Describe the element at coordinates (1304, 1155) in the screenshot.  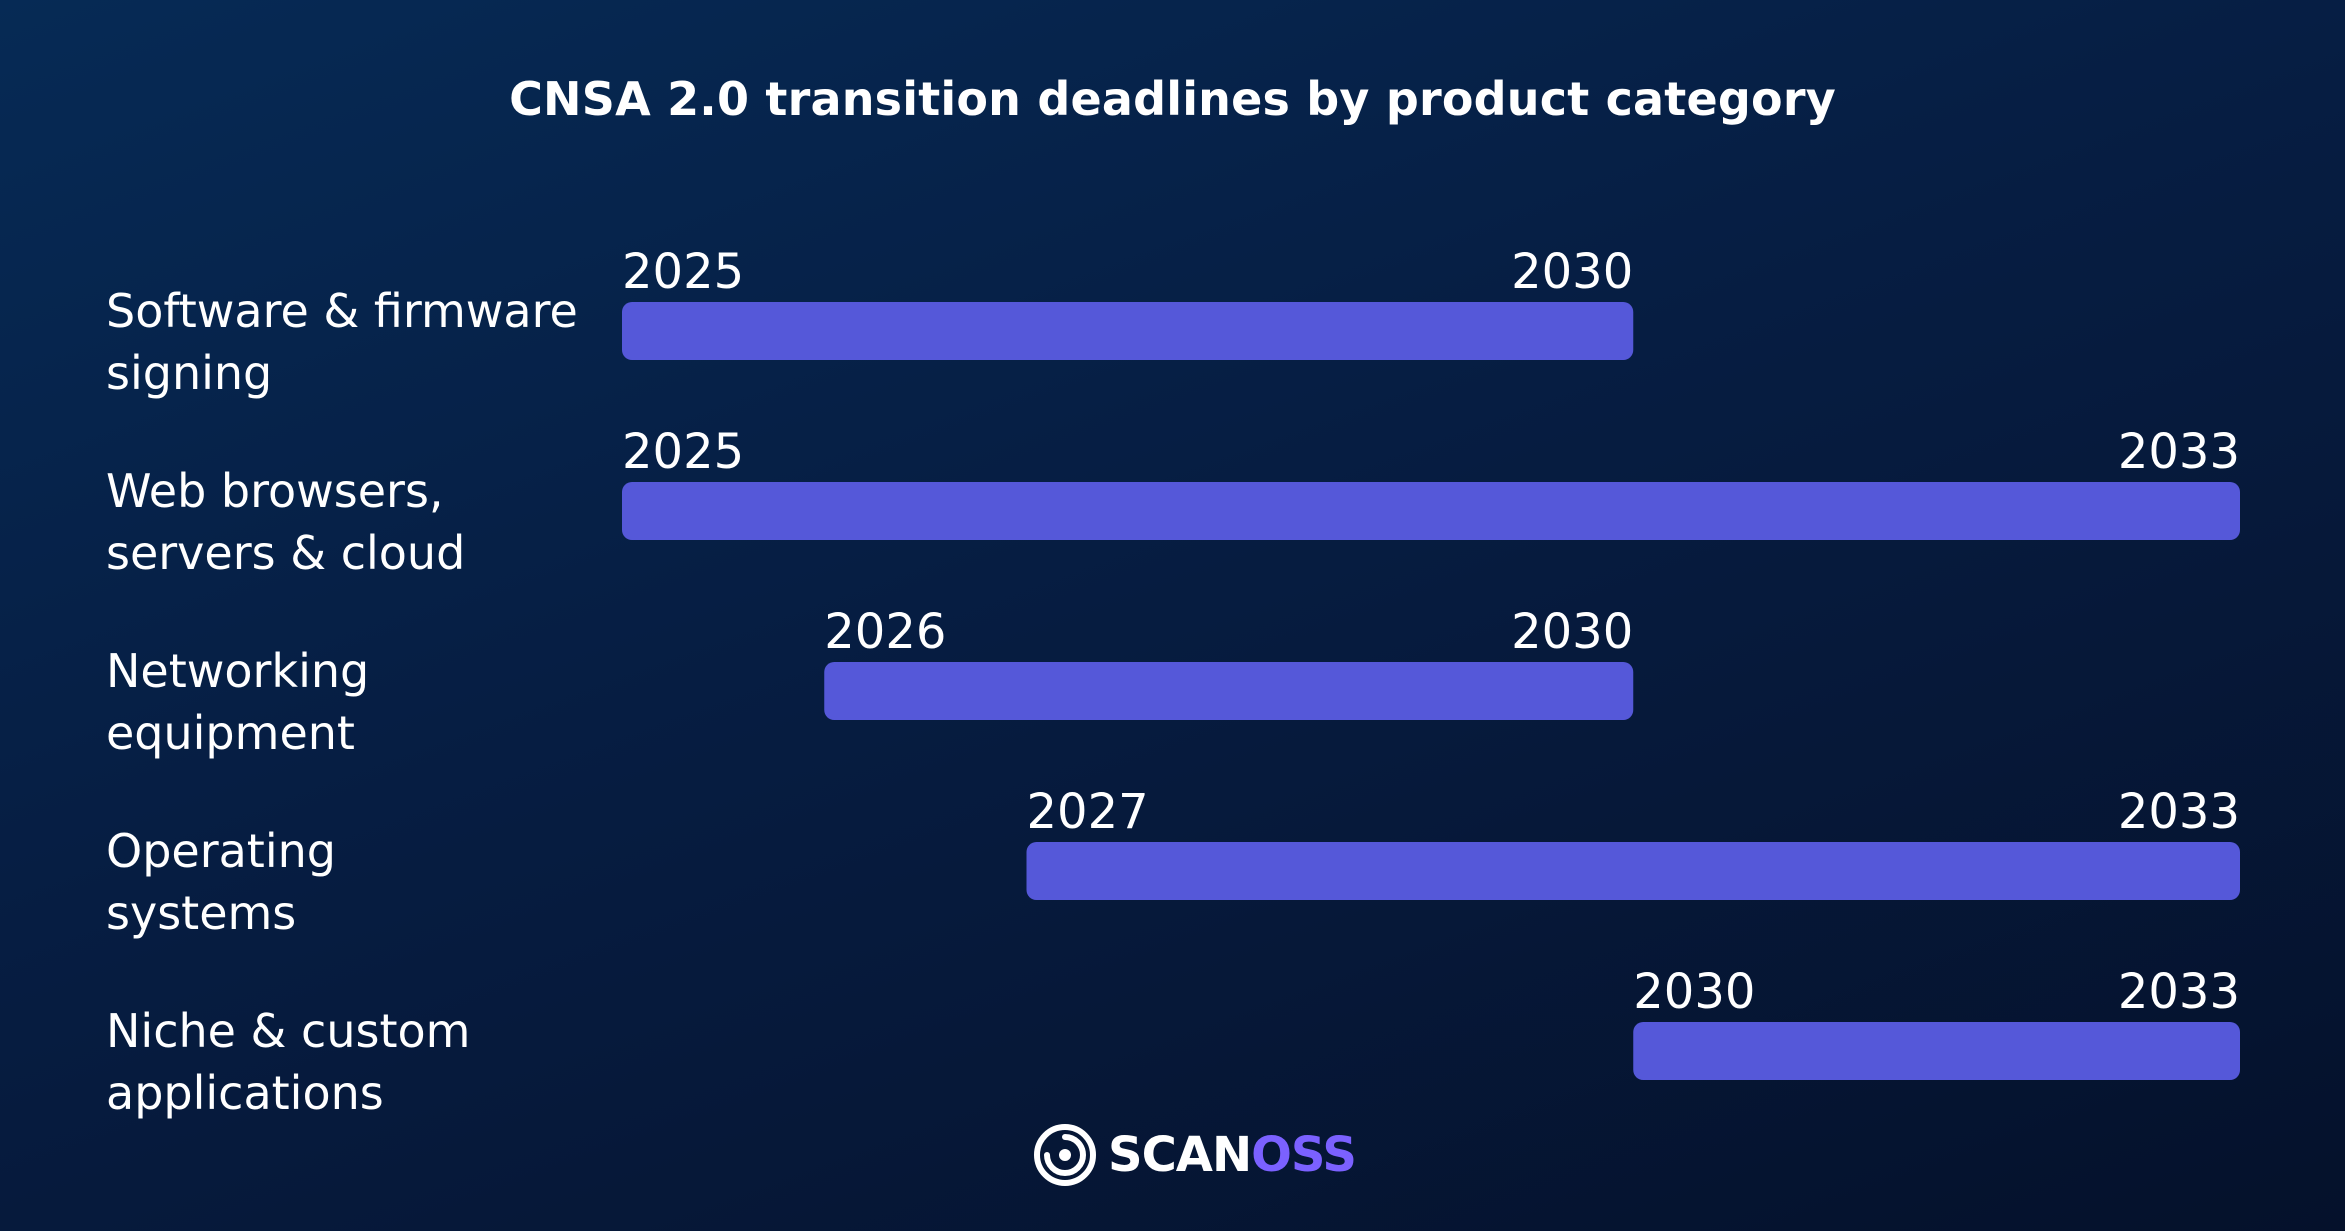
I see `logo-text-oss: OSS` at that location.